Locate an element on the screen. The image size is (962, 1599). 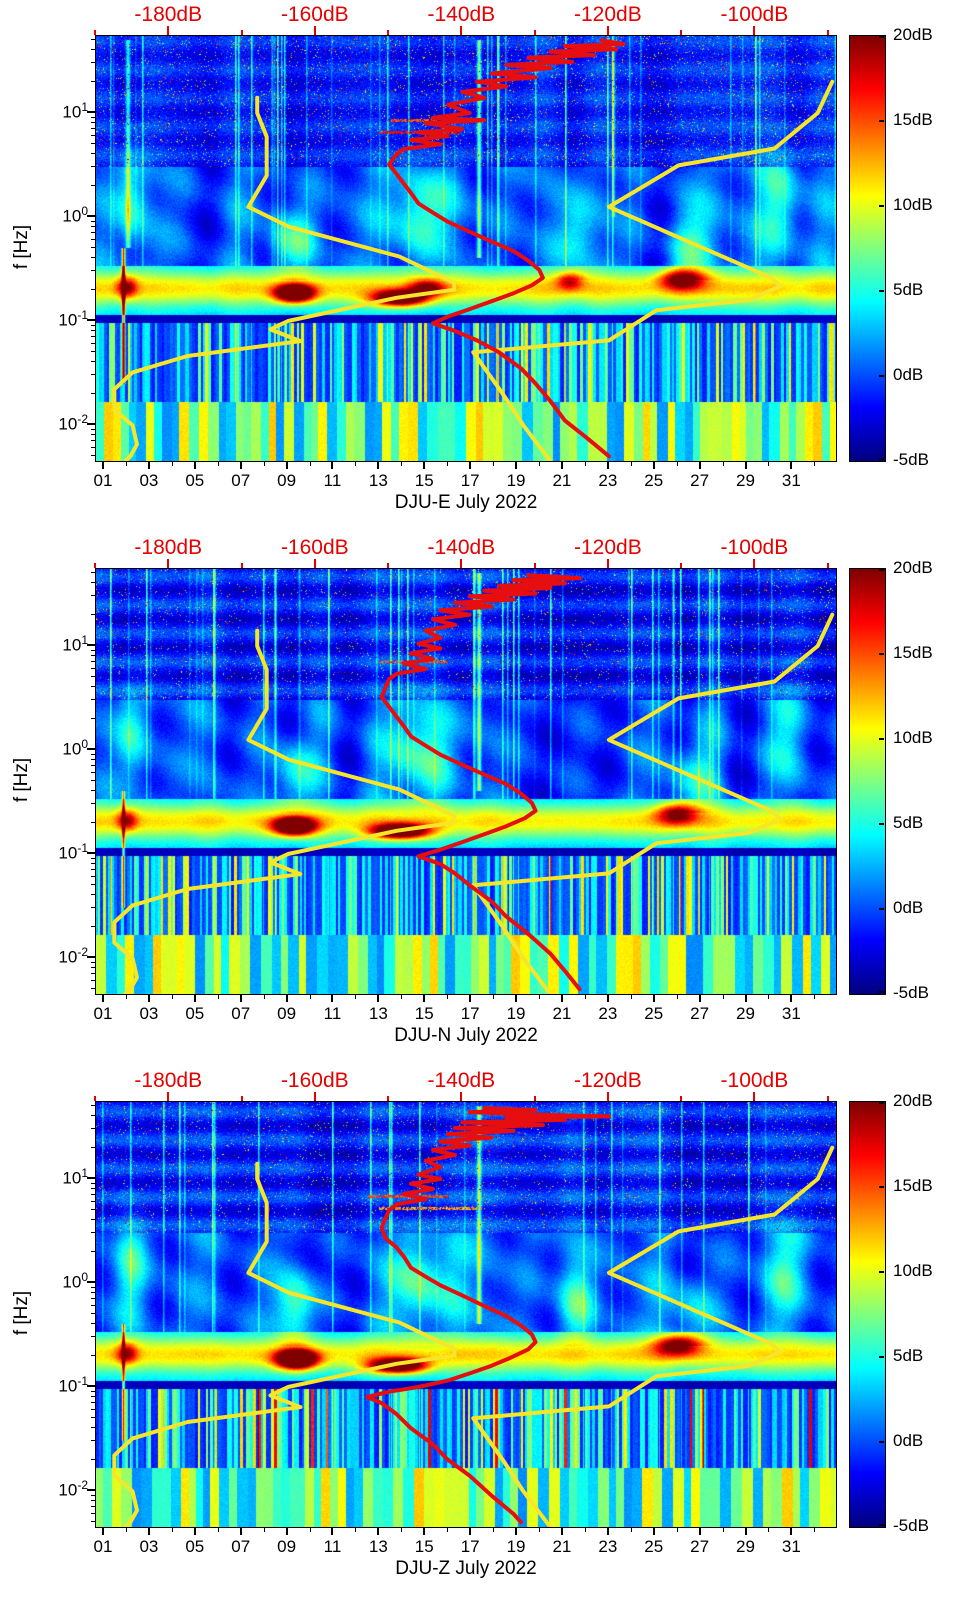
high-noise-model-curve is located at coordinates (653, 1336).